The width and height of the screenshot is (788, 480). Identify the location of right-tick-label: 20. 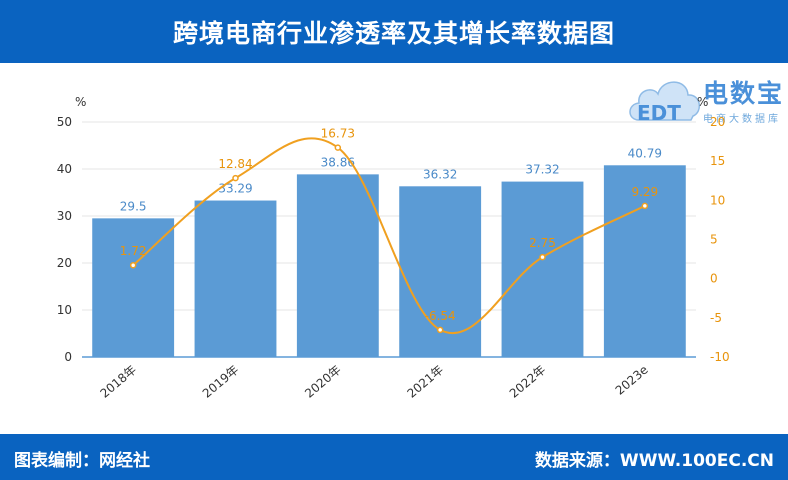
(717, 122).